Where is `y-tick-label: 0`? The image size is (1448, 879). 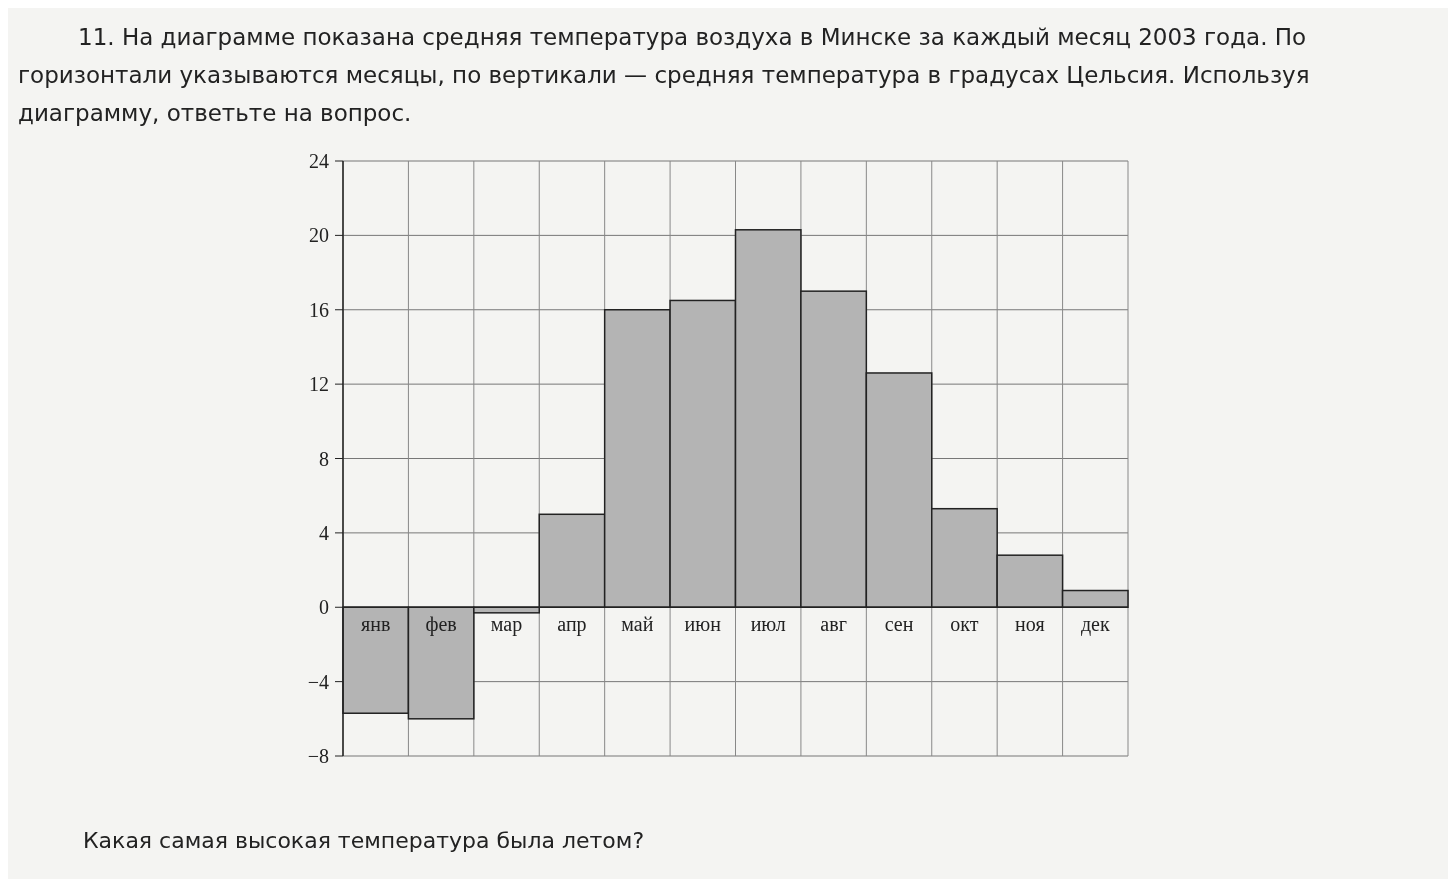 y-tick-label: 0 is located at coordinates (324, 607).